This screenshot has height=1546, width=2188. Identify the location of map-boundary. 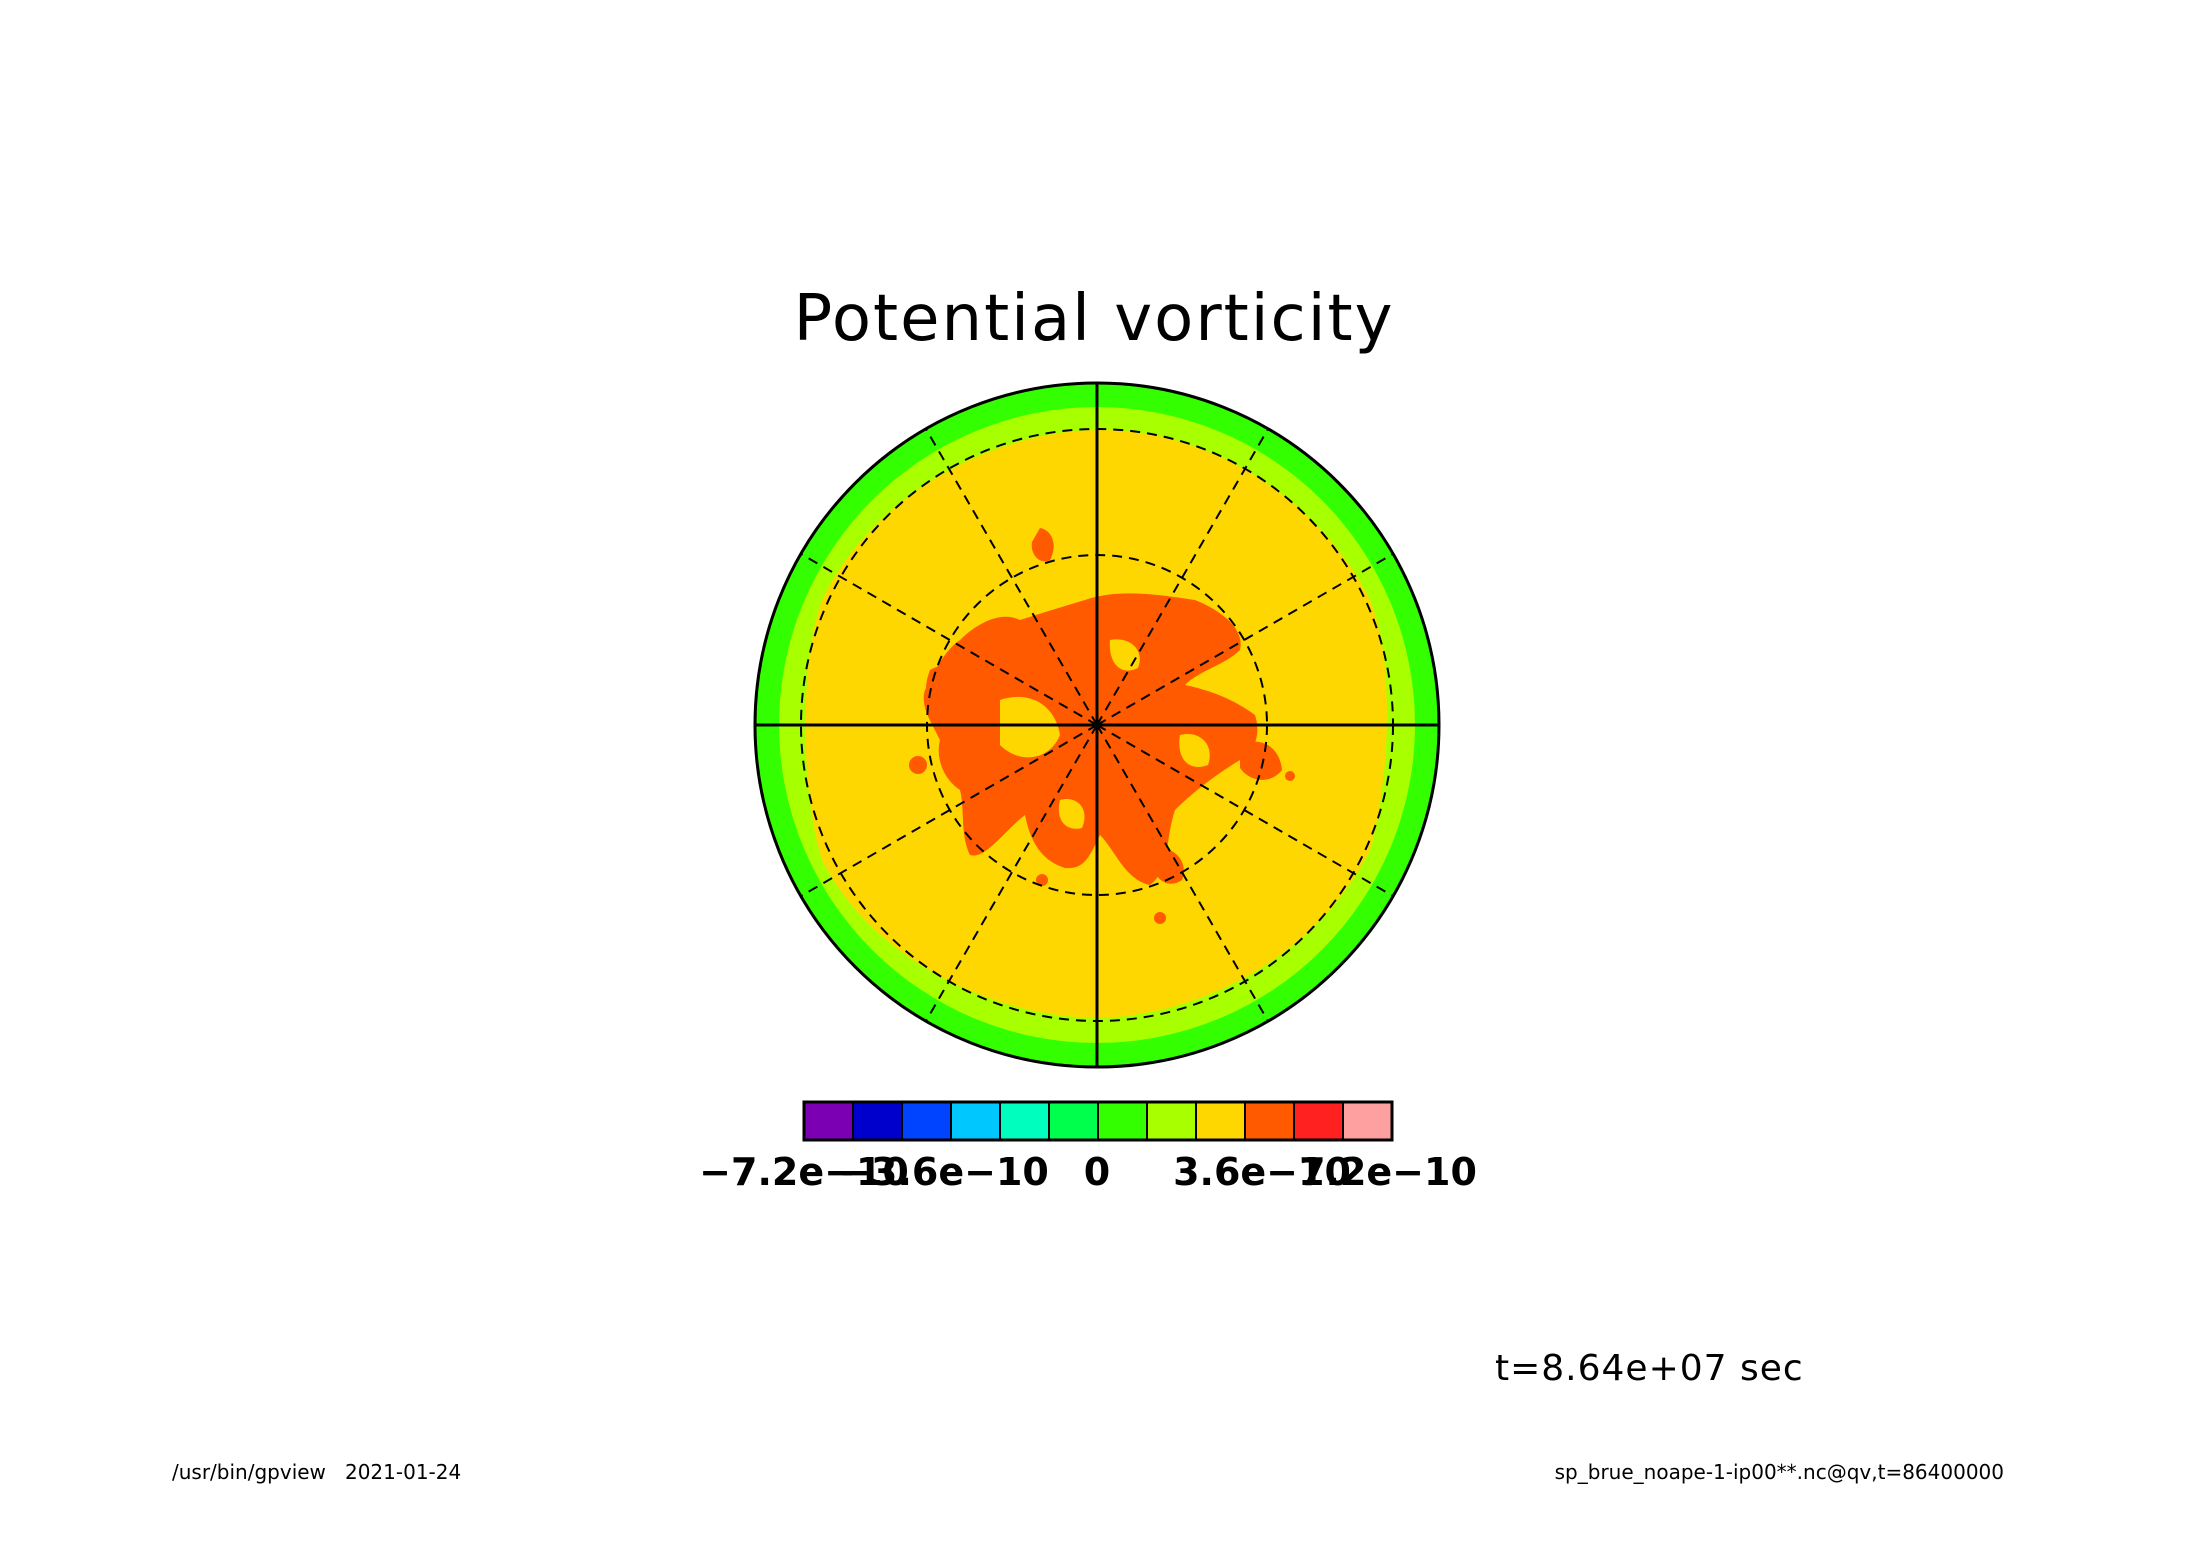
(1097, 725).